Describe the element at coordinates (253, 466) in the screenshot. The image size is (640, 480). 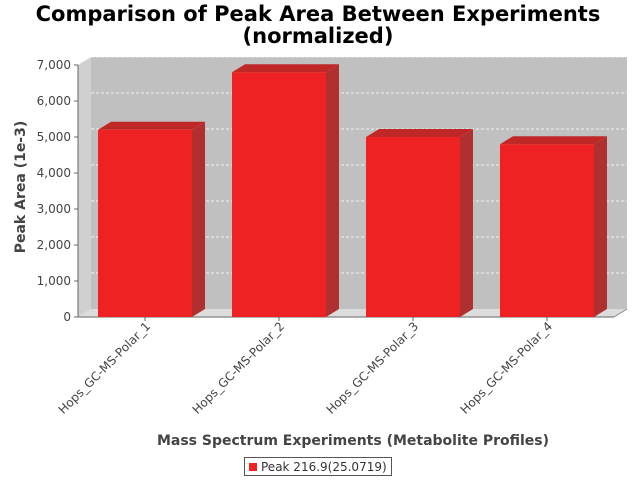
I see `legend-swatch` at that location.